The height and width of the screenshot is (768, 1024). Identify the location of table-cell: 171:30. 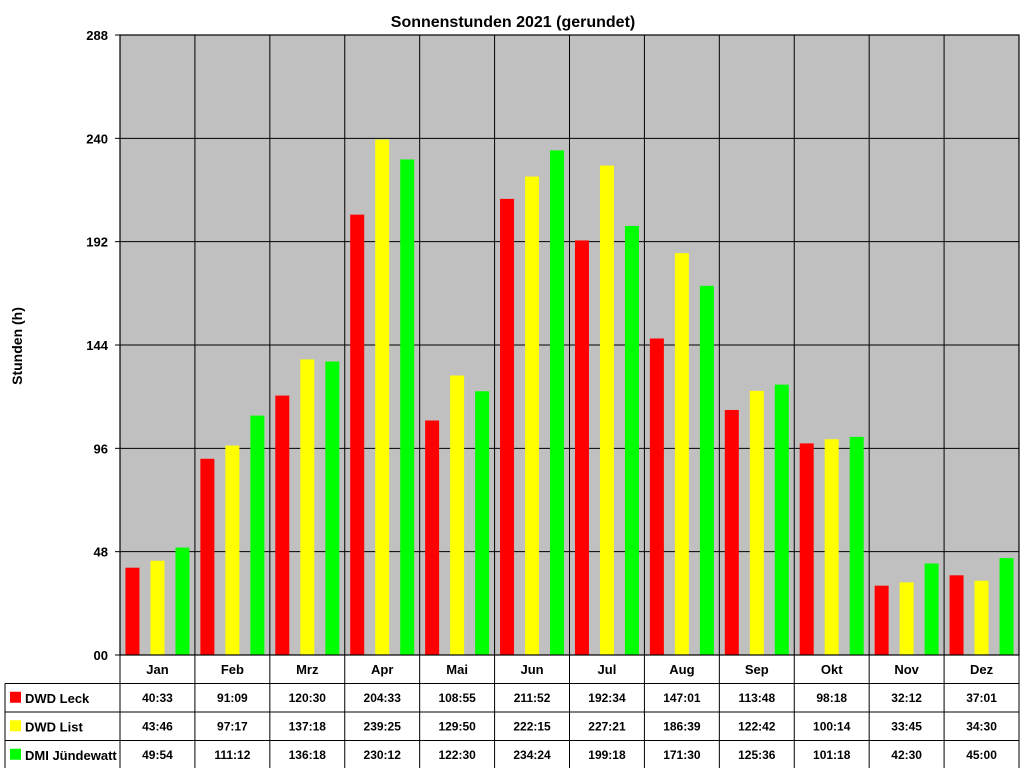
(682, 755).